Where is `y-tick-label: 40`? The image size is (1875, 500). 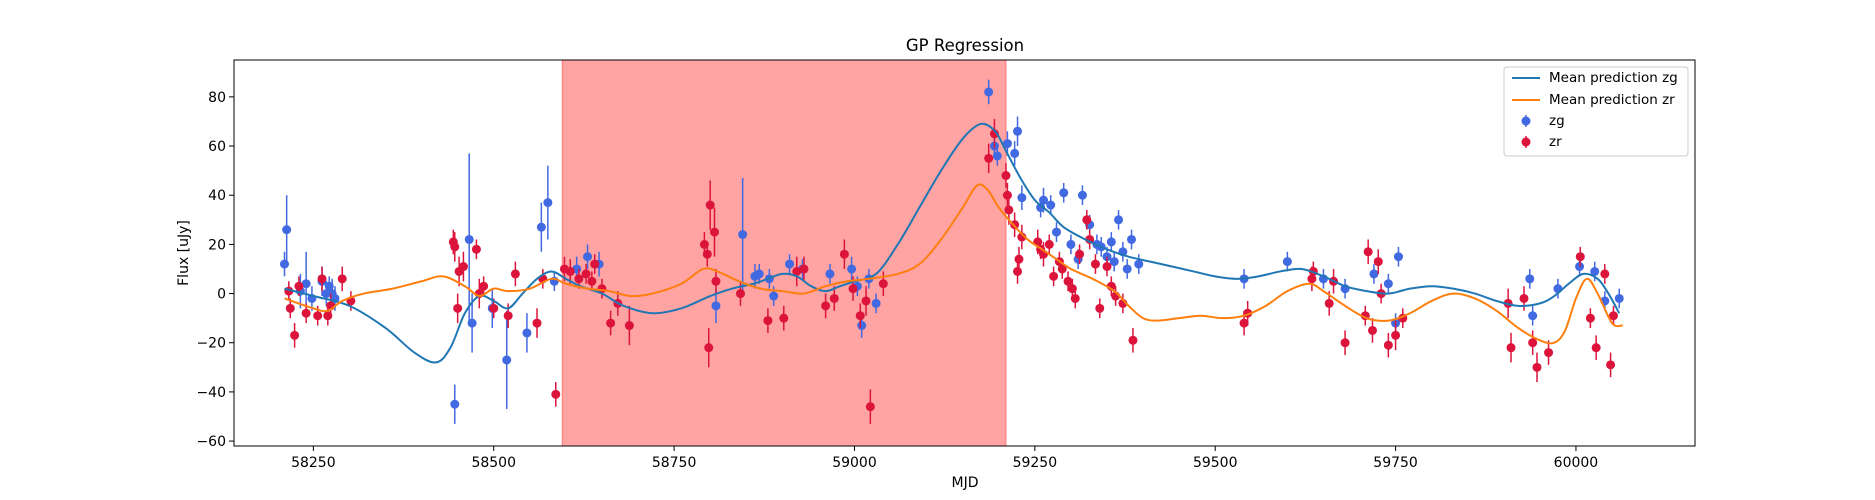
y-tick-label: 40 is located at coordinates (217, 196).